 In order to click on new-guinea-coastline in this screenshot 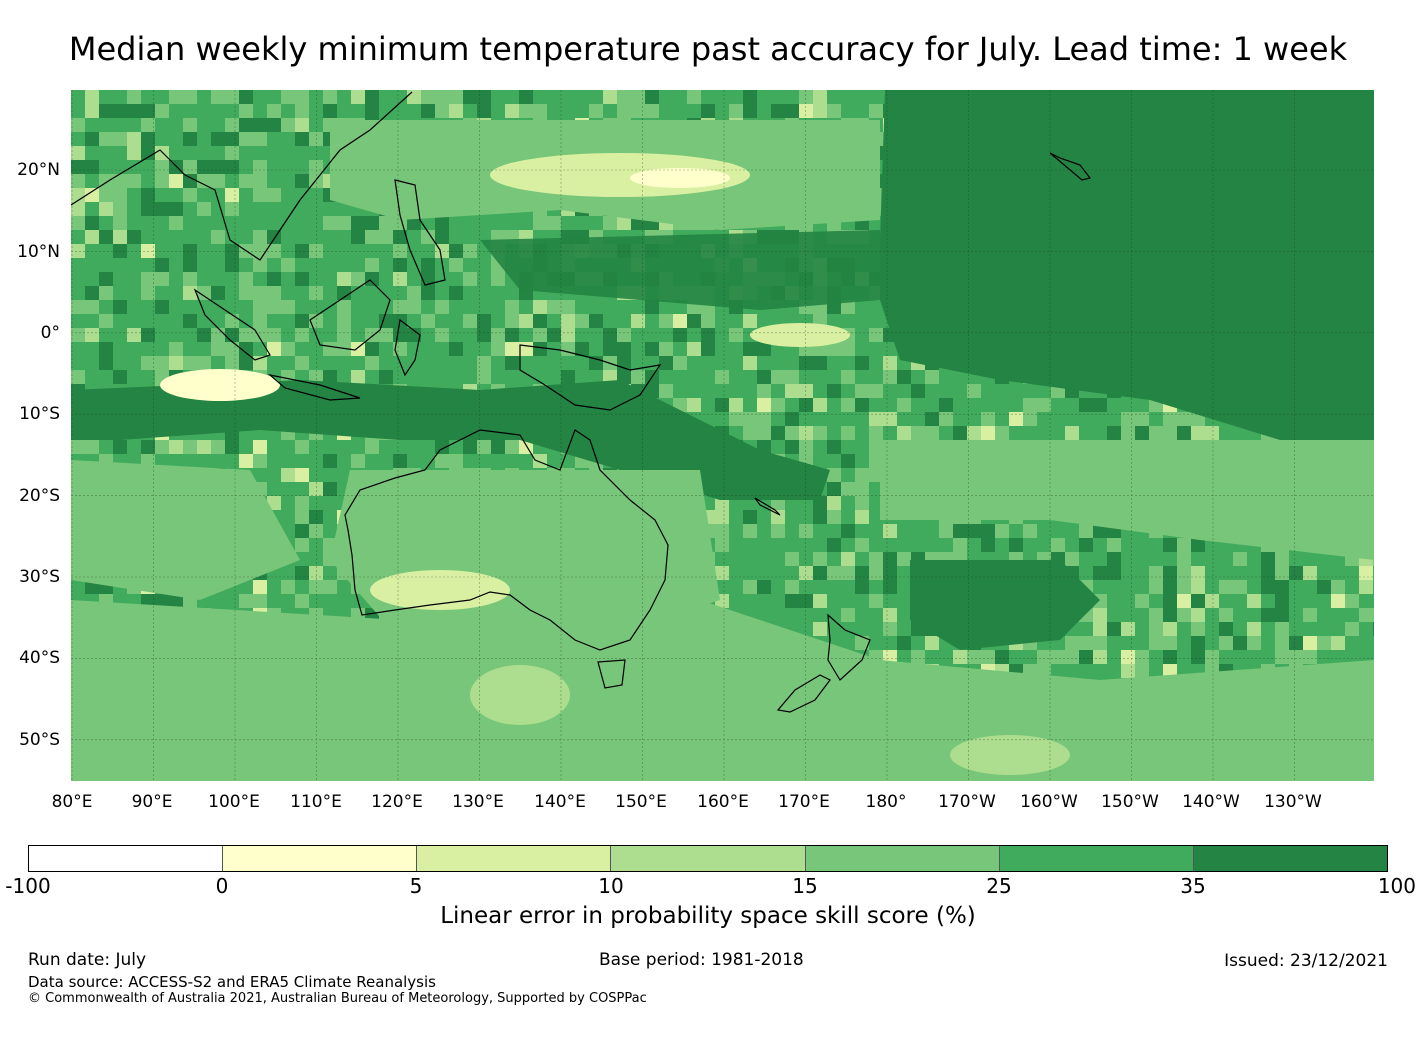, I will do `click(590, 377)`.